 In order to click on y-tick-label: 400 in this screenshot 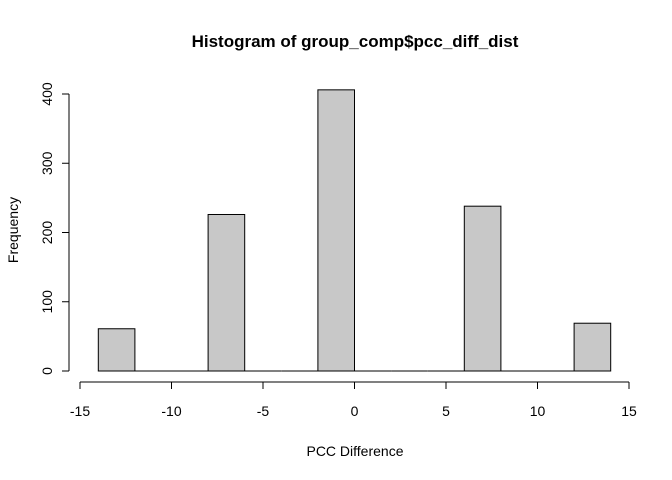, I will do `click(47, 94)`.